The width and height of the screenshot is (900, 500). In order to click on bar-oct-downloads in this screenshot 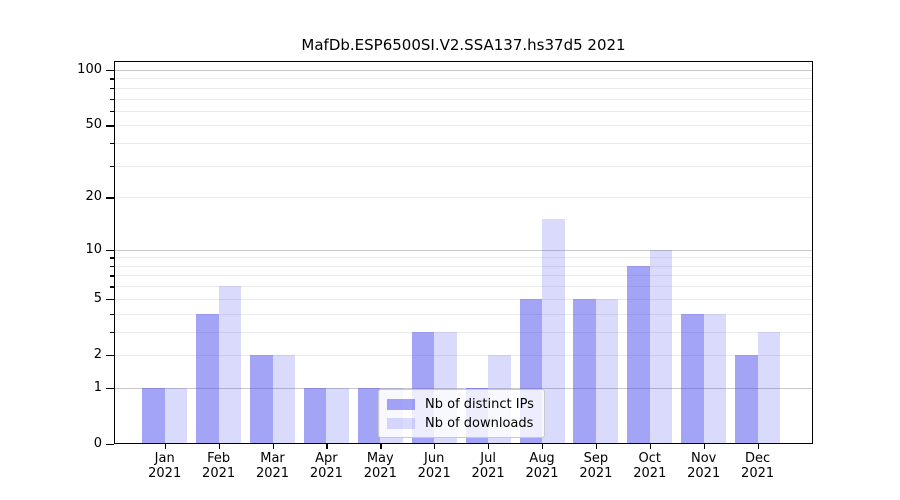, I will do `click(661, 346)`.